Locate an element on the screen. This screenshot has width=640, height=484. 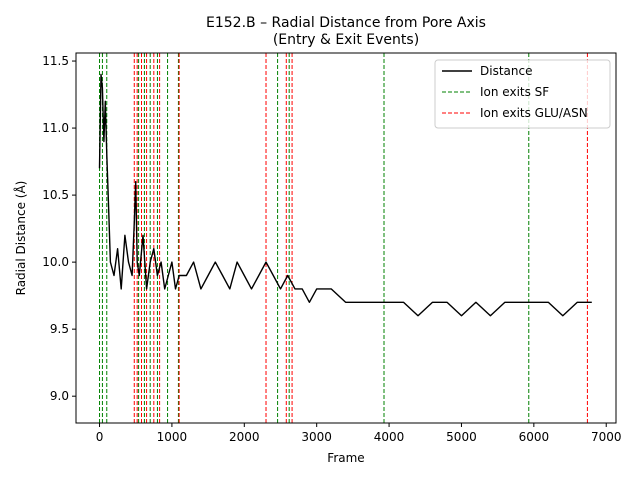
y-axis-label: Radial Distance (Å) is located at coordinates (20, 238).